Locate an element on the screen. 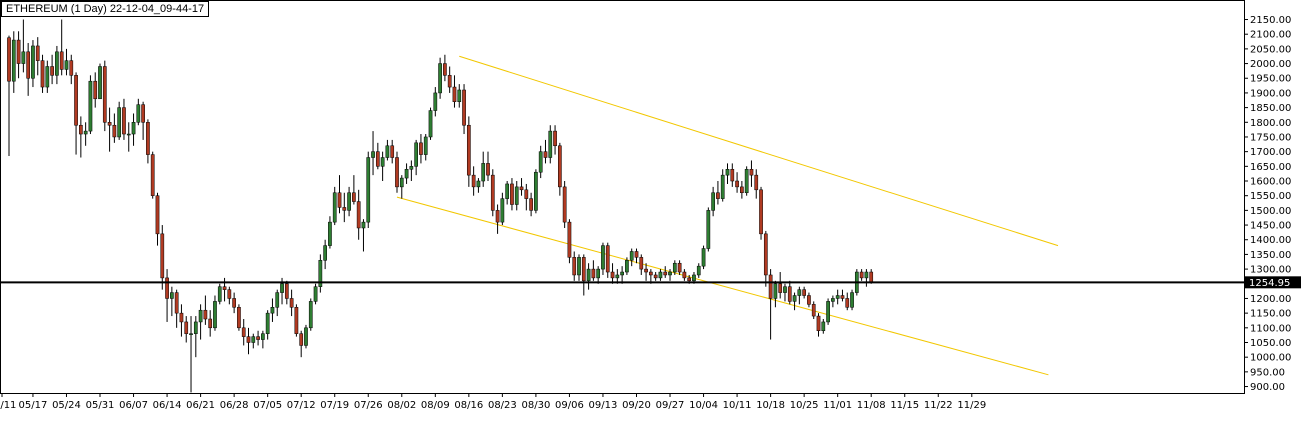 The height and width of the screenshot is (435, 1302). x-tick-label: 05/31 is located at coordinates (100, 405).